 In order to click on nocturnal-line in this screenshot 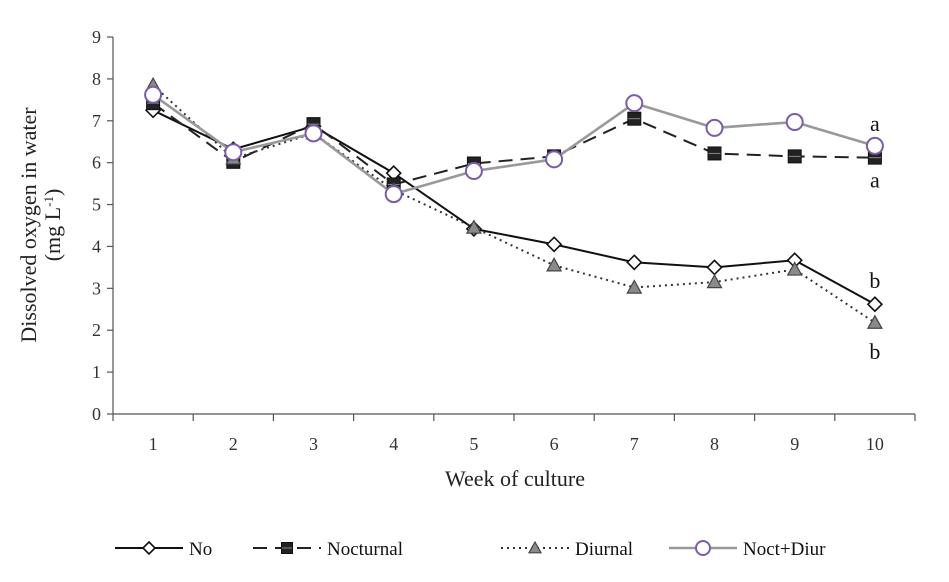, I will do `click(513, 144)`.